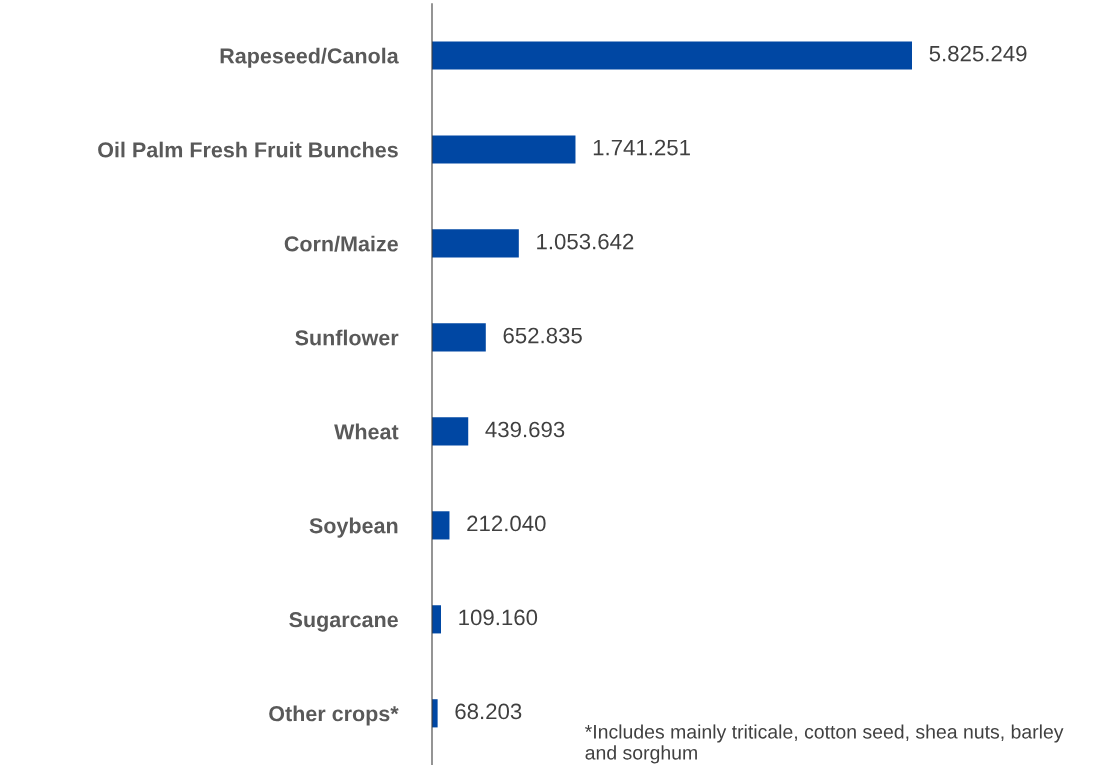 The image size is (1097, 765). I want to click on data-label: 212.040, so click(506, 523).